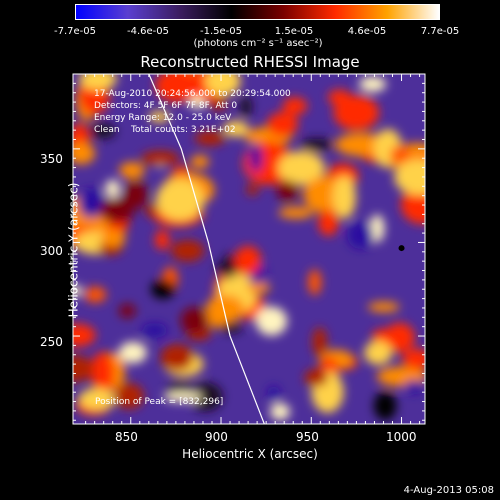  What do you see at coordinates (307, 437) in the screenshot?
I see `x-tick-label: 950` at bounding box center [307, 437].